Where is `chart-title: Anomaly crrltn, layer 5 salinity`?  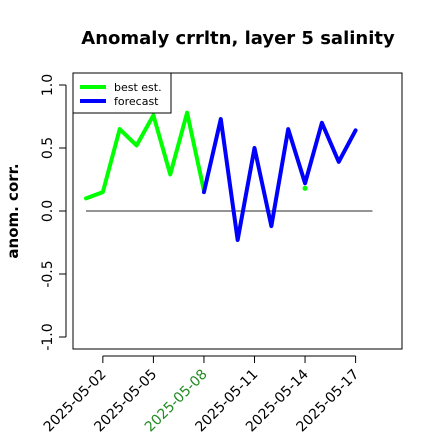
chart-title: Anomaly crrltn, layer 5 salinity is located at coordinates (238, 38).